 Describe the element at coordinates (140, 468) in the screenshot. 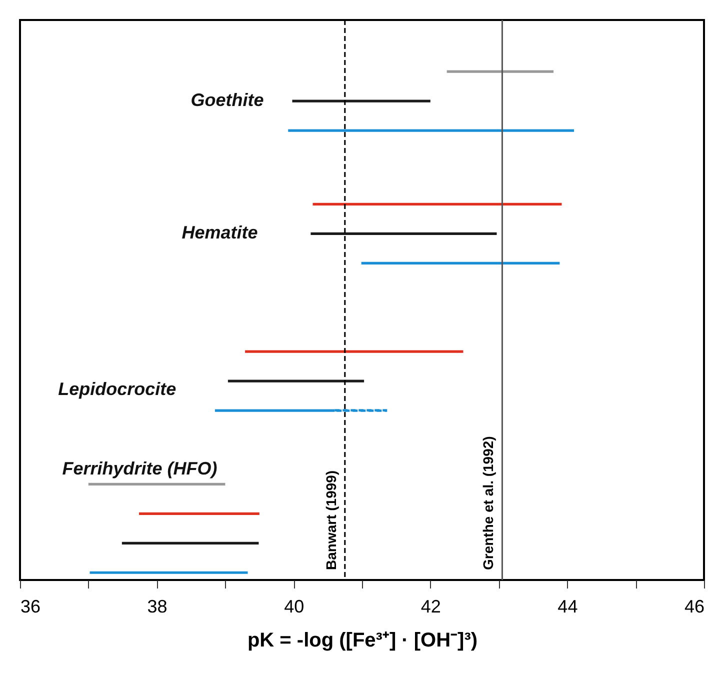

I see `annotation: Ferrihydrite (HFO)` at that location.